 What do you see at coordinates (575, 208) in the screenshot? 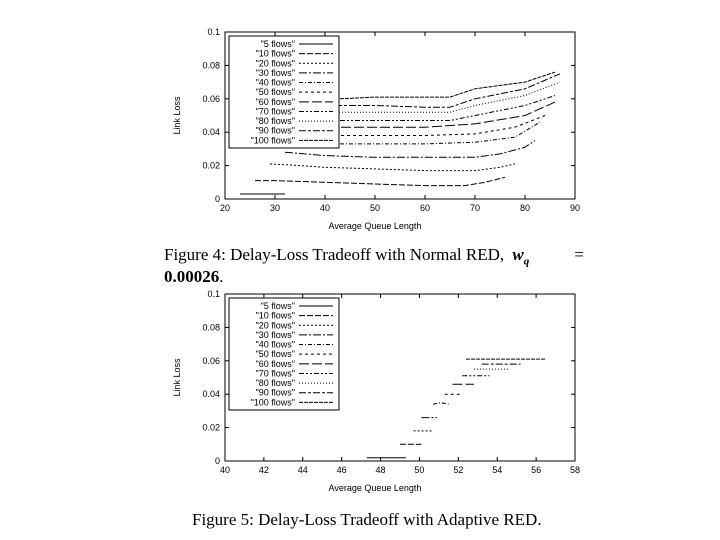
I see `x-tick-label: 90` at bounding box center [575, 208].